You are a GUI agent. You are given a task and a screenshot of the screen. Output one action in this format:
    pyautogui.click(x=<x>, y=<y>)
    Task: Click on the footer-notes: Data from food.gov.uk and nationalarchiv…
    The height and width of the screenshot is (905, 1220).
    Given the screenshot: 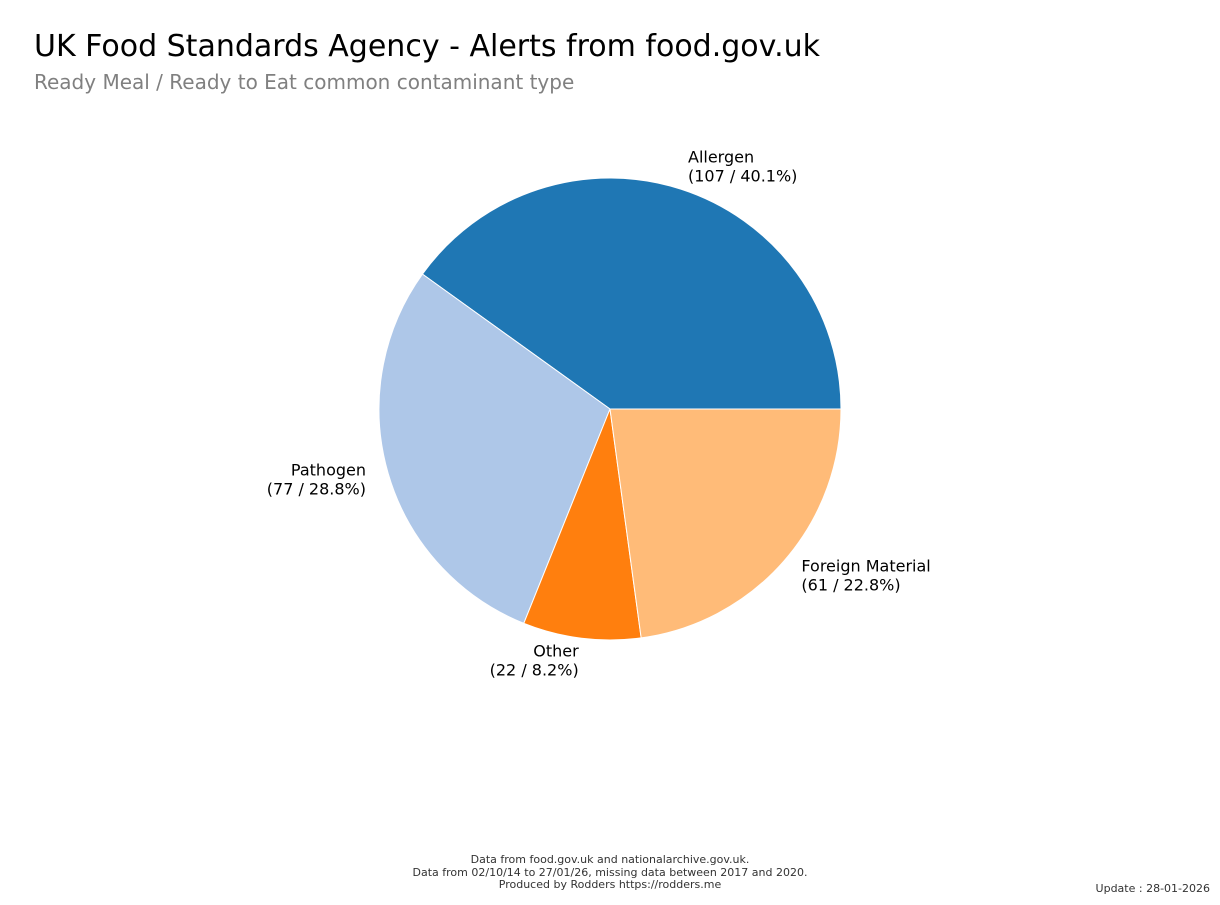 What is the action you would take?
    pyautogui.click(x=610, y=872)
    